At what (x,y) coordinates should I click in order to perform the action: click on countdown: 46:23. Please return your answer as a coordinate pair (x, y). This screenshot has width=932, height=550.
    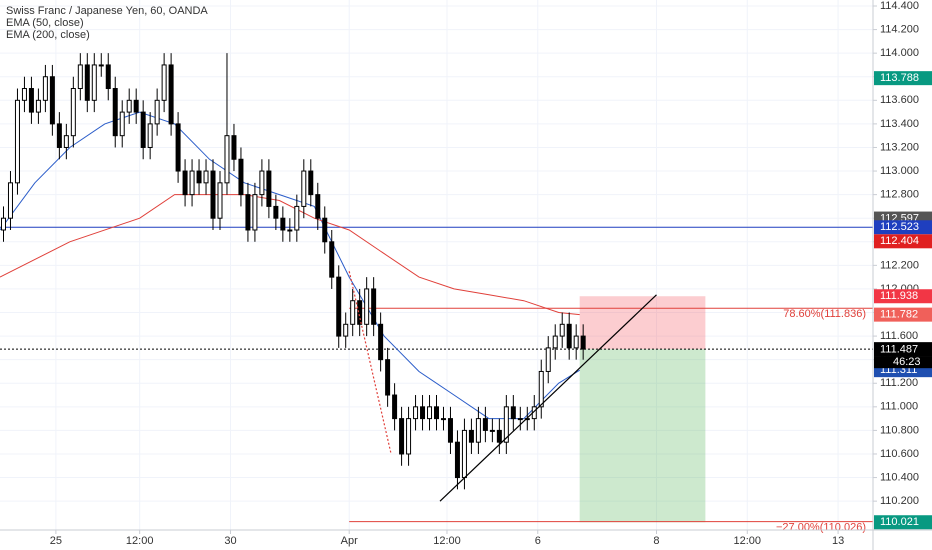
    Looking at the image, I should click on (907, 362).